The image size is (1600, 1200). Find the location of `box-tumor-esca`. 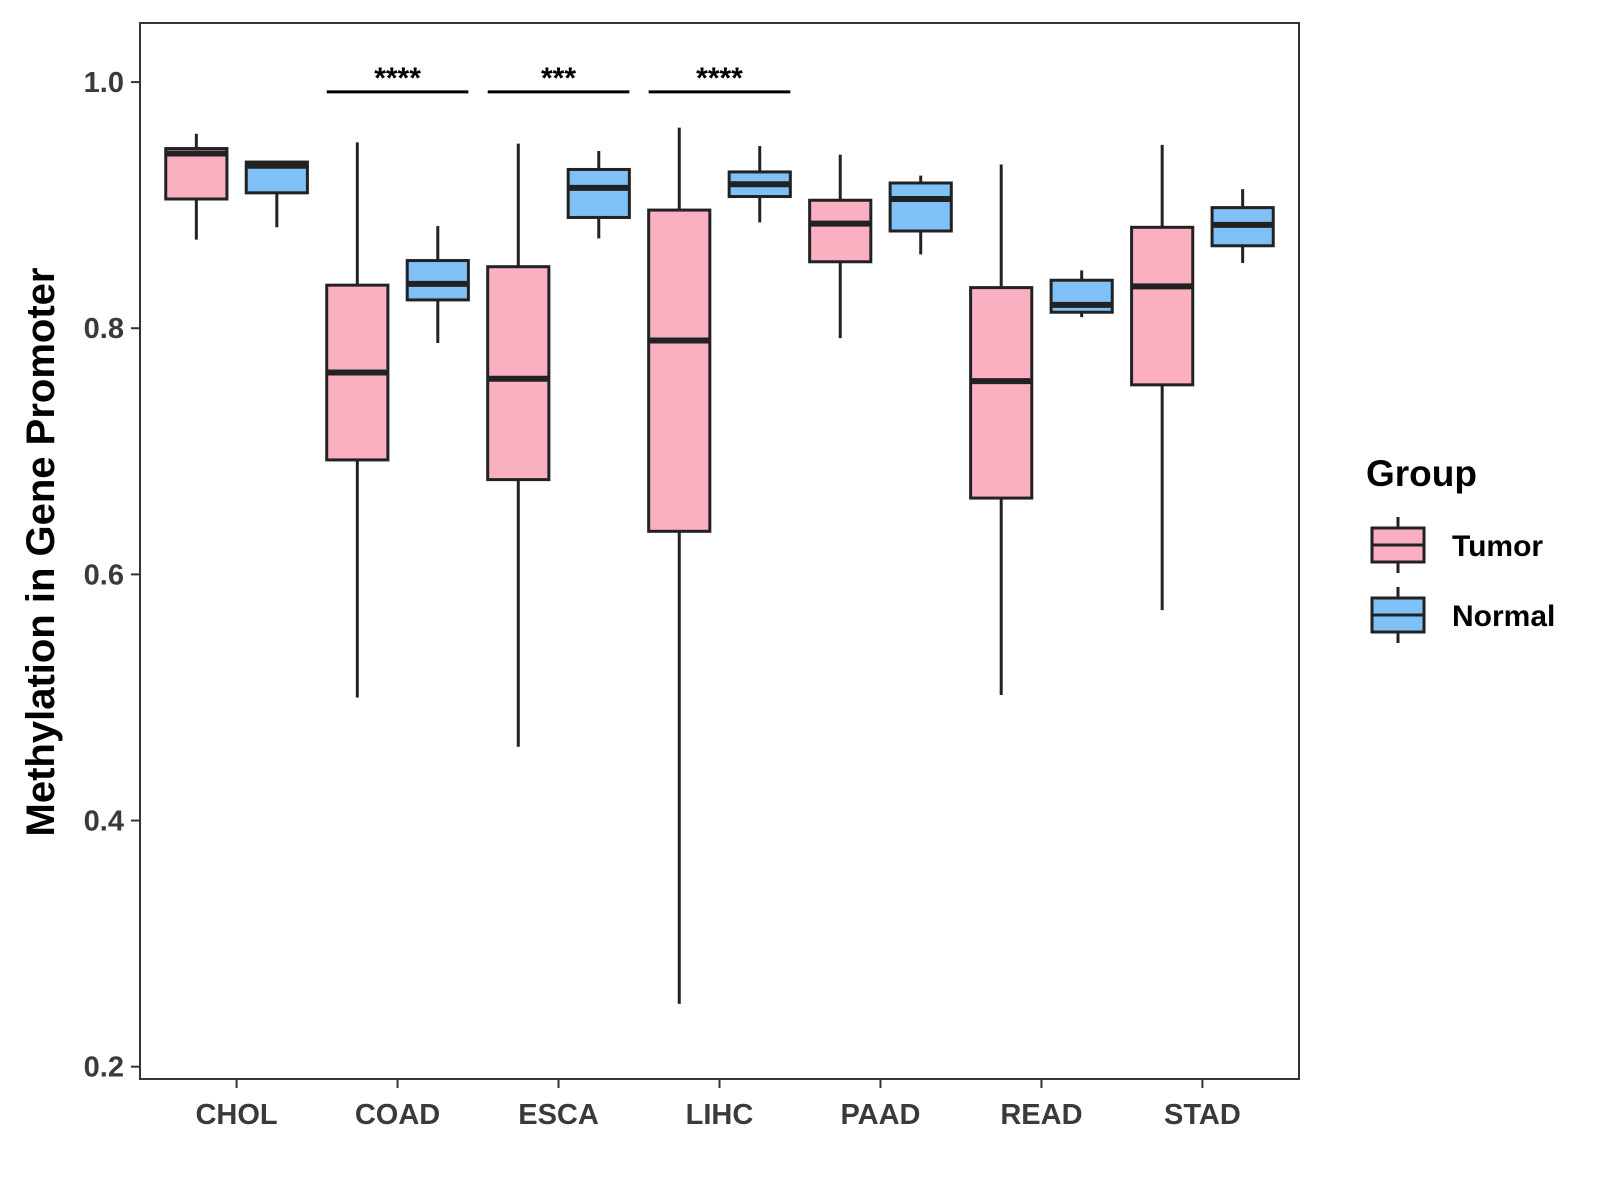

box-tumor-esca is located at coordinates (518, 445).